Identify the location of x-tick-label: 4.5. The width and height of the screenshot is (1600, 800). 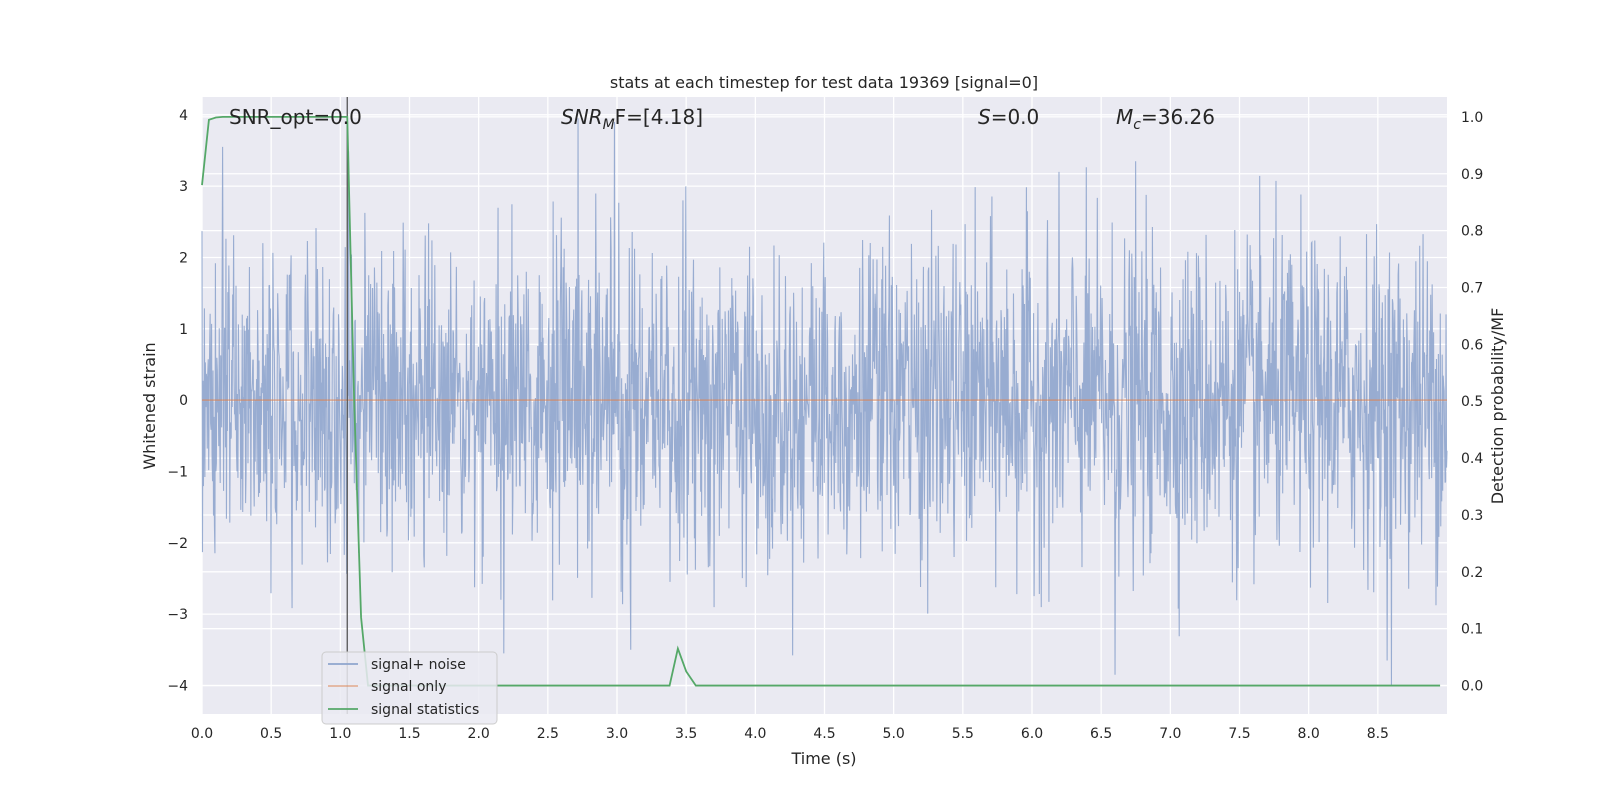
(824, 734).